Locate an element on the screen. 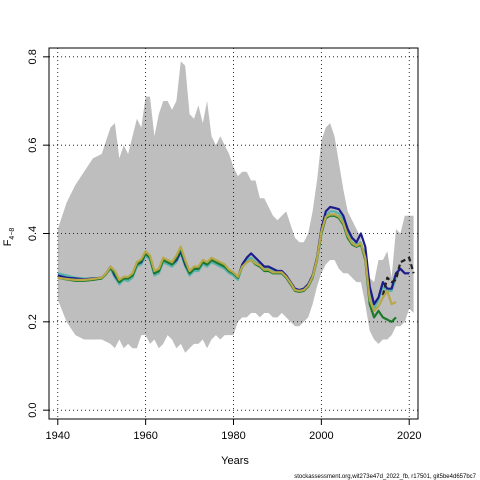  y-axis: 0.0 0.2 0.4 0.6 0.8 is located at coordinates (38, 233).